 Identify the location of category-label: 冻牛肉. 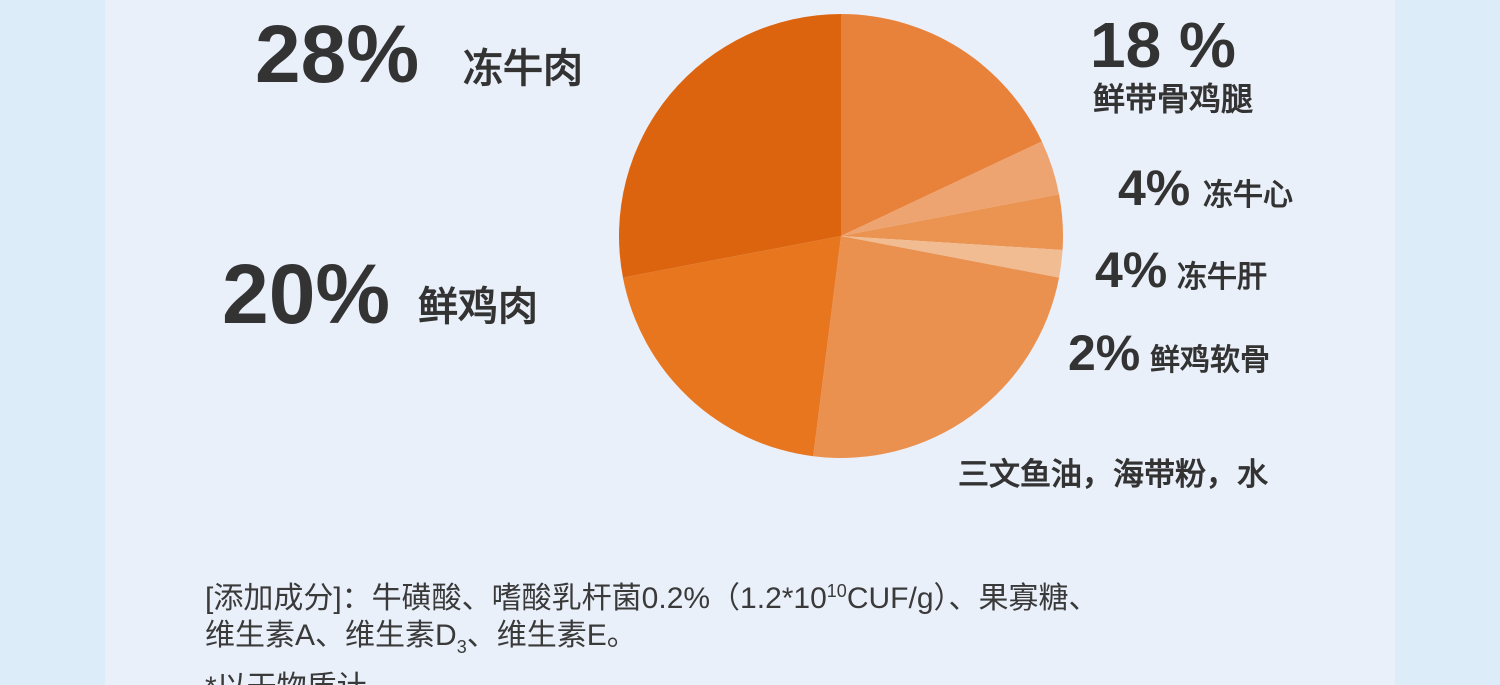
(523, 69).